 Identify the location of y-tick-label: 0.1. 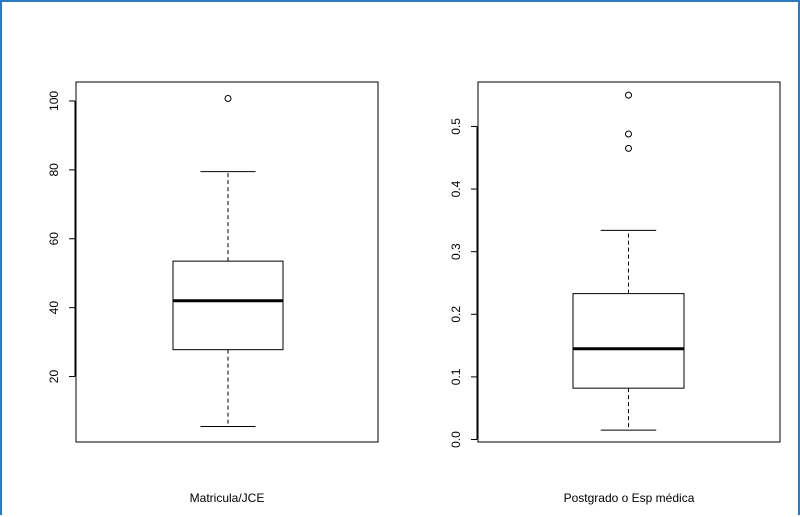
(456, 376).